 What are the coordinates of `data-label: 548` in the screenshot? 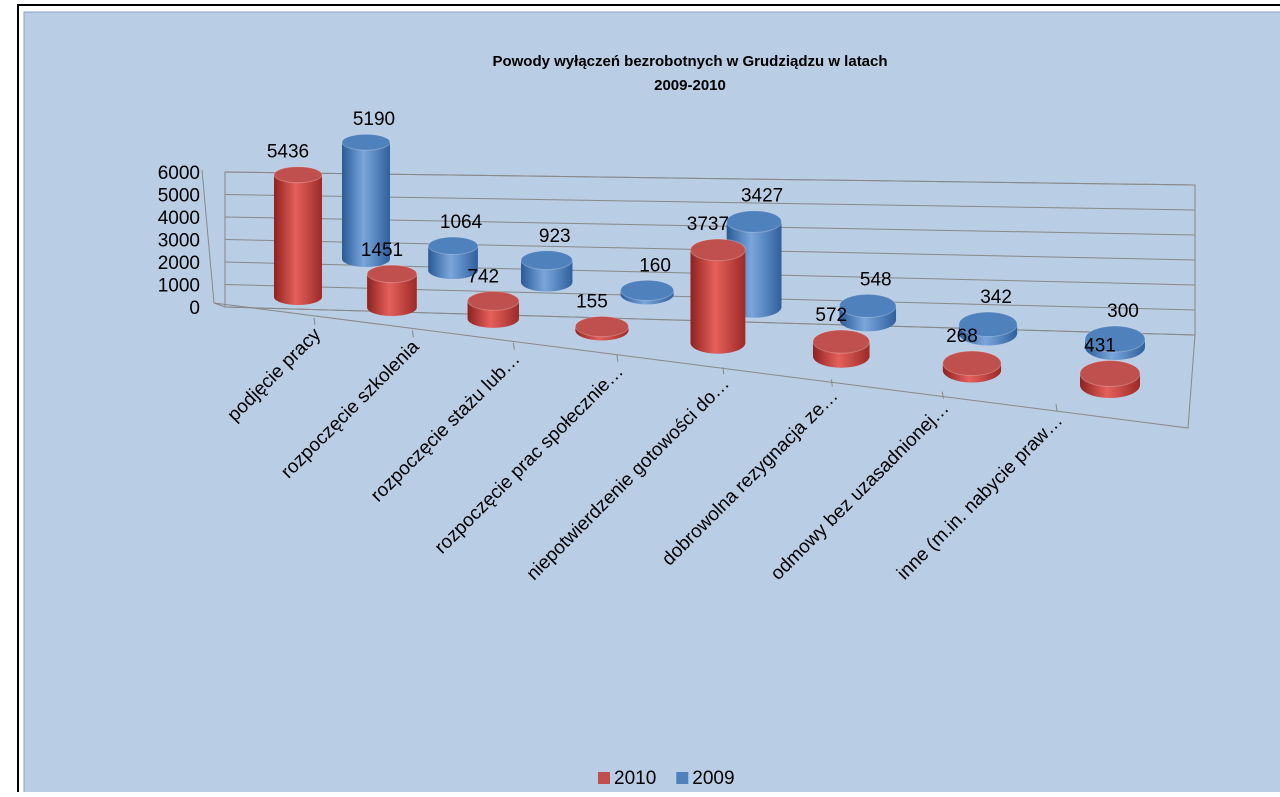 It's located at (876, 279).